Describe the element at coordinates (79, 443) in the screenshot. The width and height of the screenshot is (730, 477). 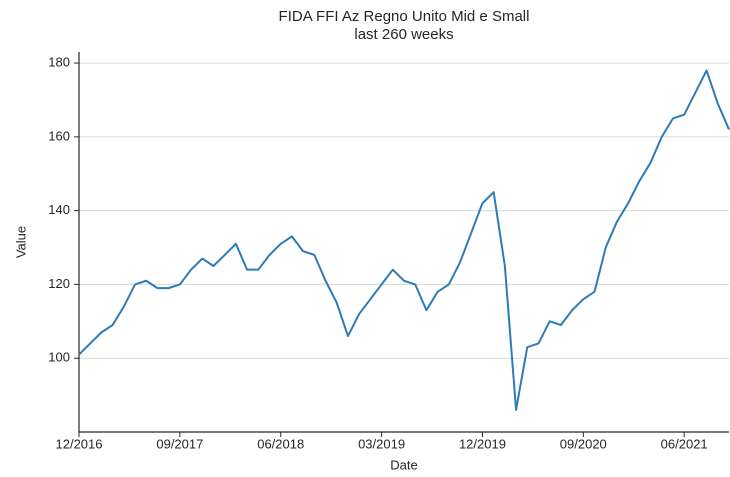
I see `x-tick-label: 12/2016` at that location.